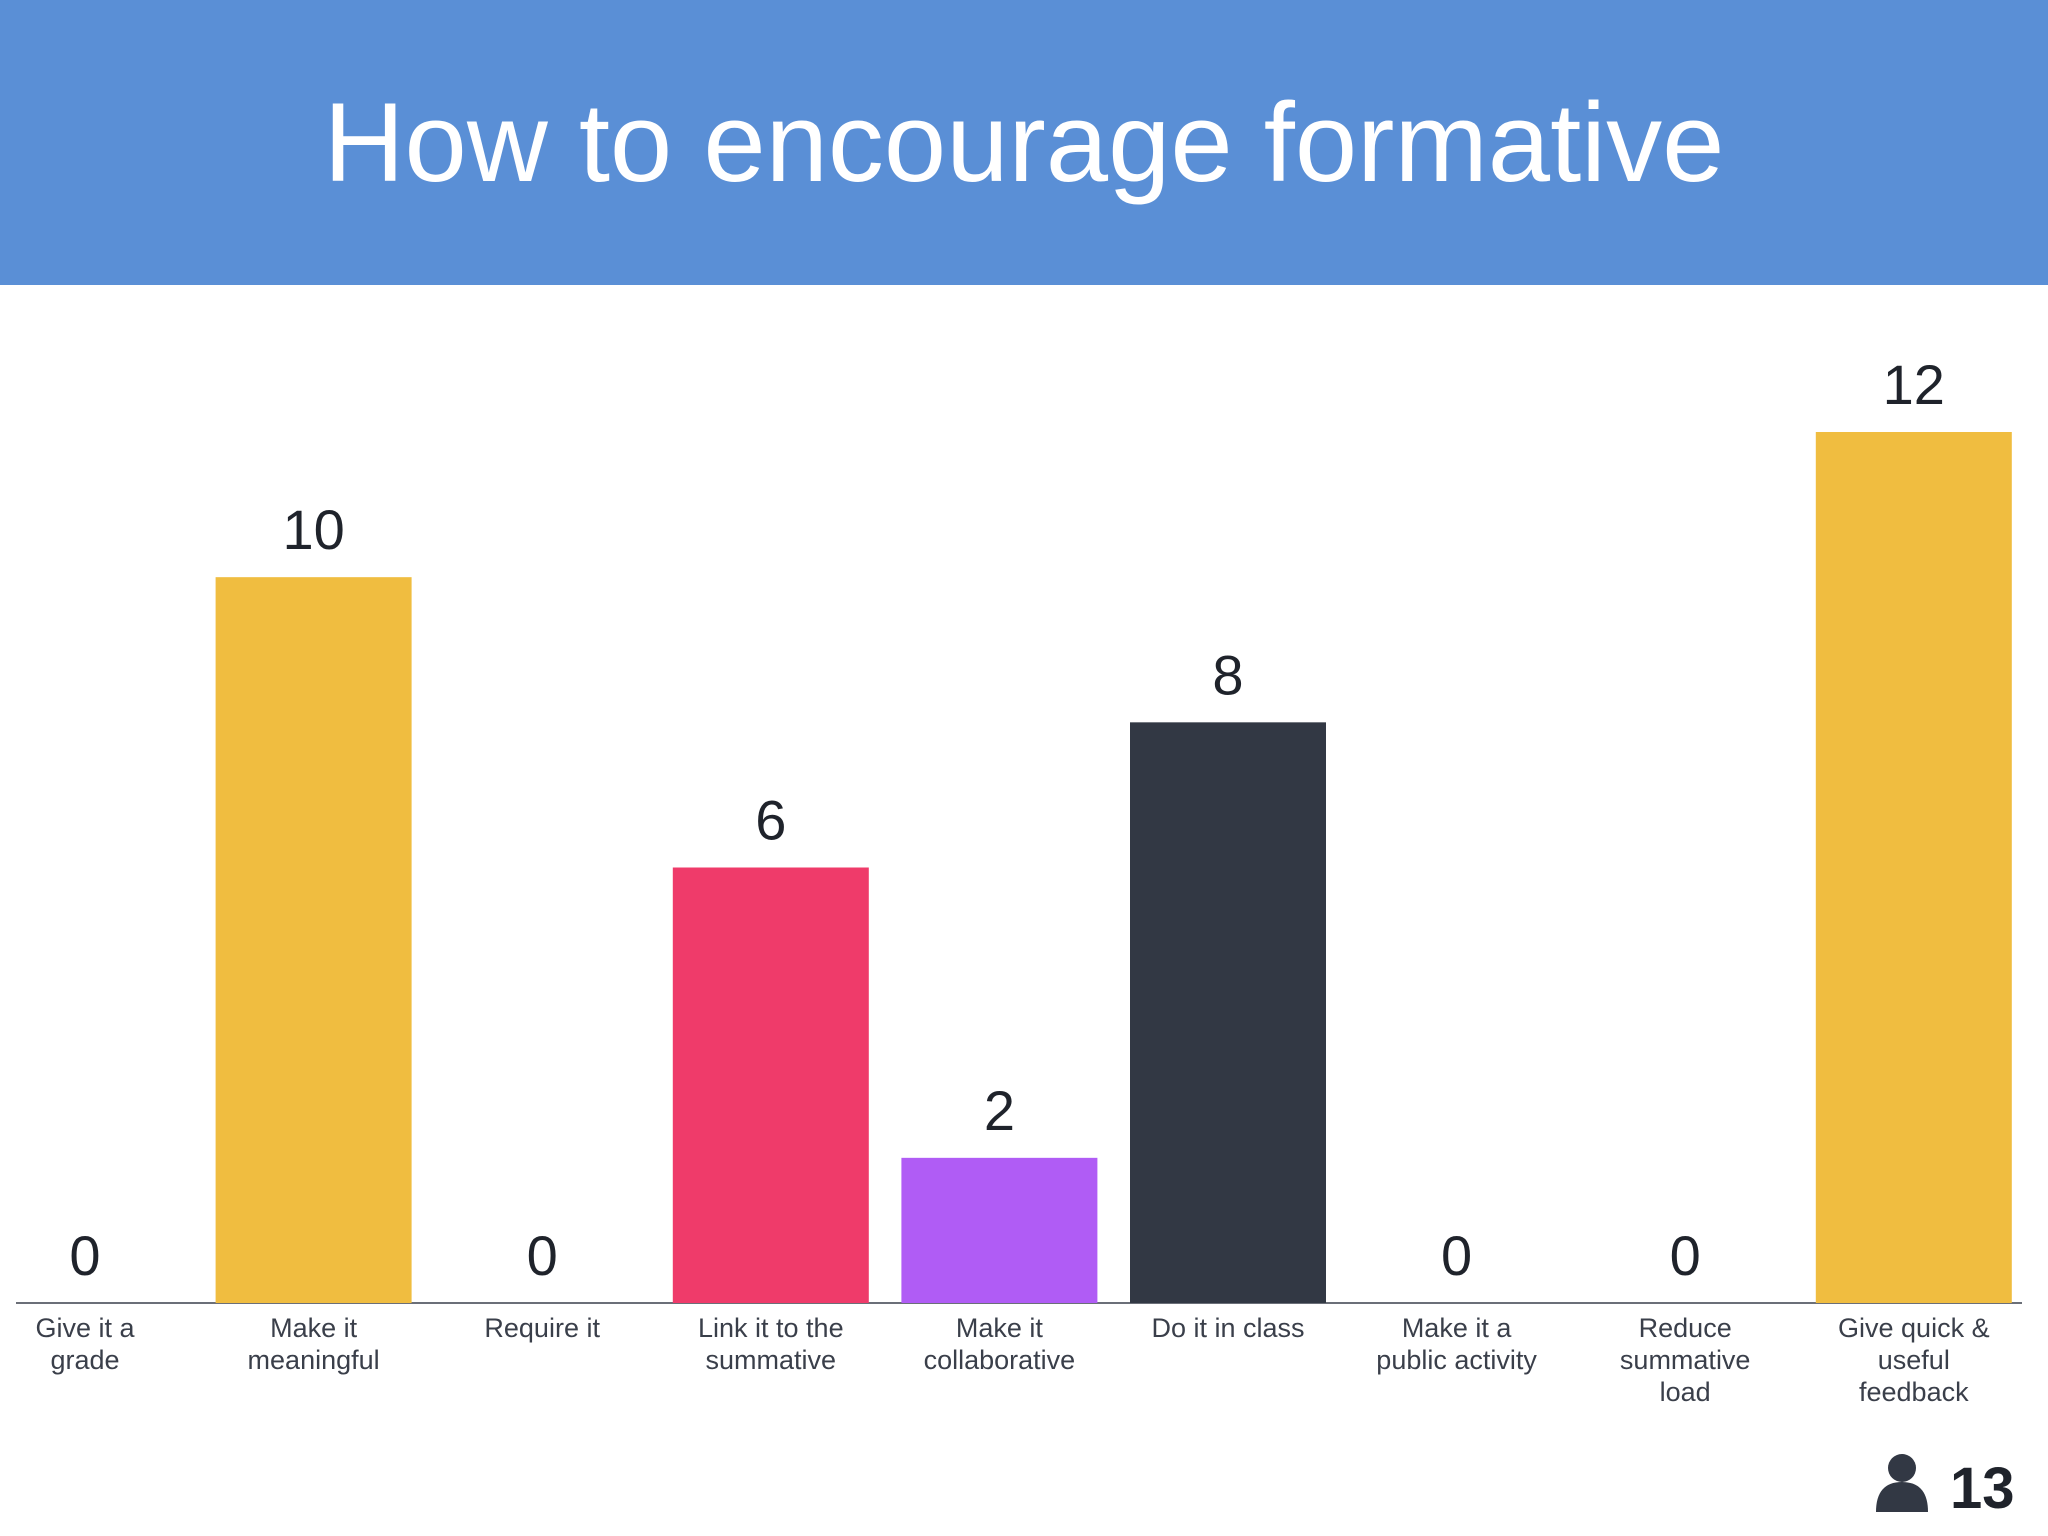 This screenshot has width=2048, height=1536. What do you see at coordinates (85, 1344) in the screenshot?
I see `category-label: Give it a grade` at bounding box center [85, 1344].